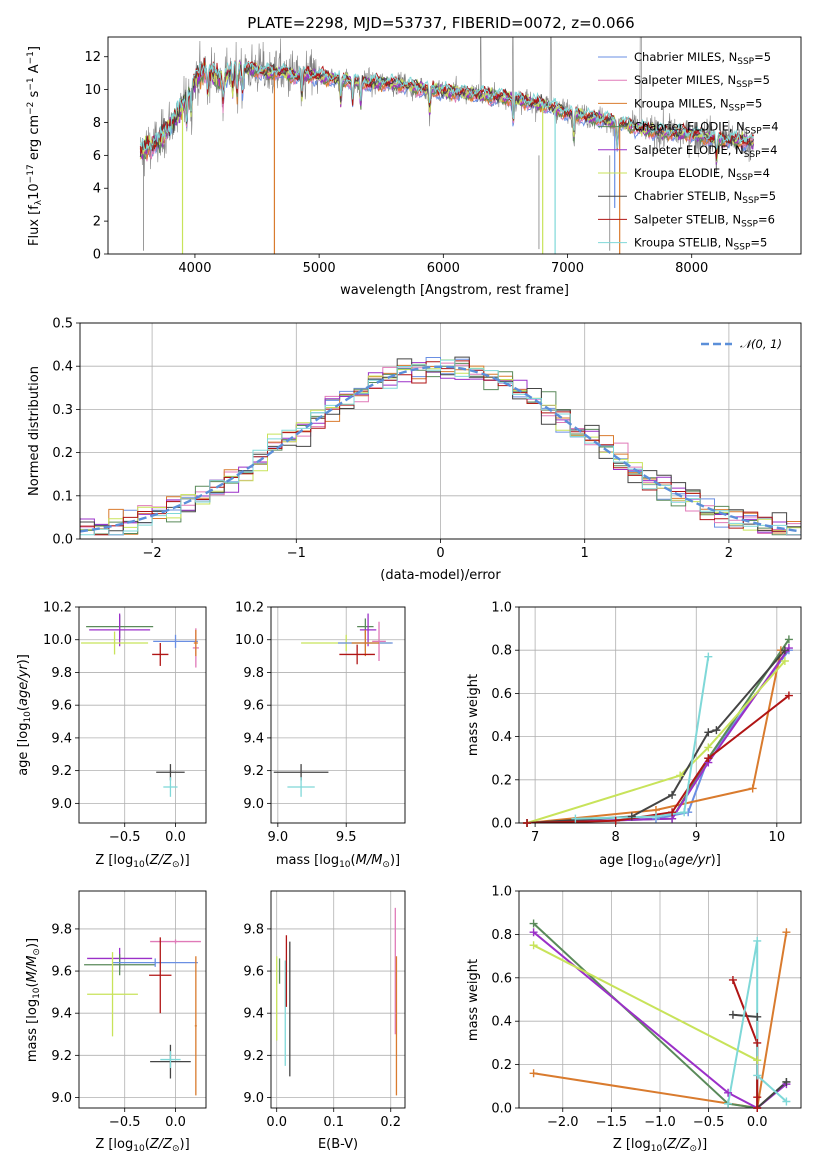  Describe the element at coordinates (454, 290) in the screenshot. I see `x-axis-label: wavelength [Angstrom, rest frame]` at that location.